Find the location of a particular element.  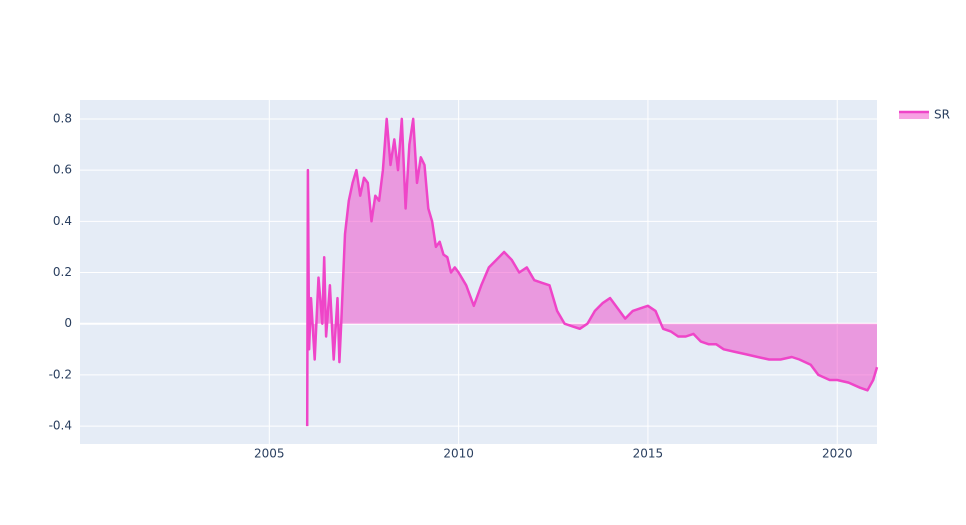

y-tick-label: 0 is located at coordinates (68, 323).